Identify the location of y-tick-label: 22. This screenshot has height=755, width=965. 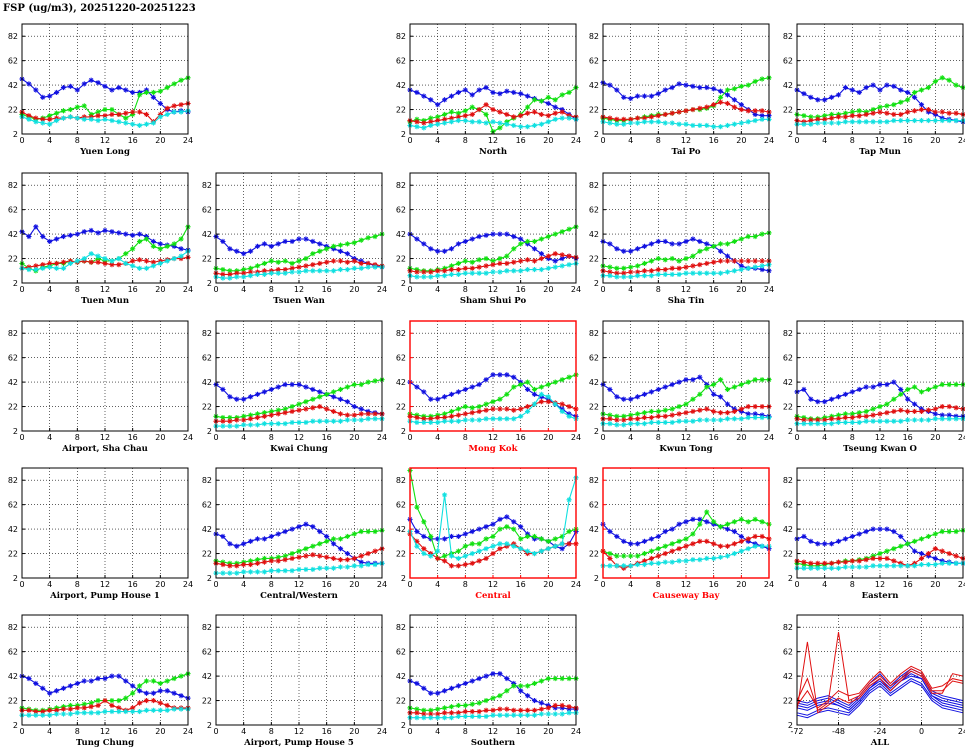
(594, 554).